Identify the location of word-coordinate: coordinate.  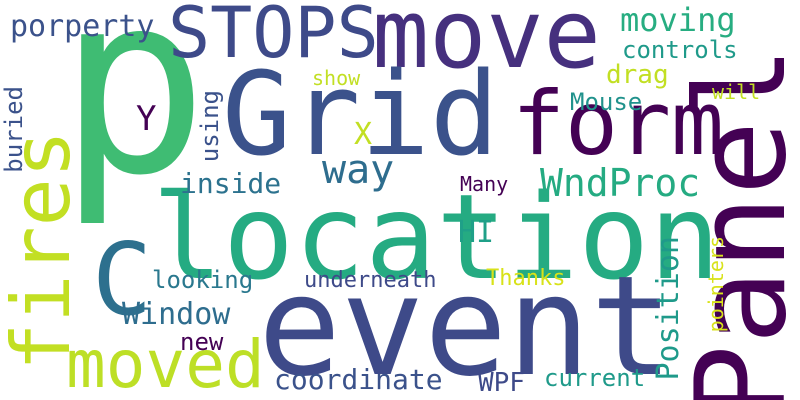
(358, 379).